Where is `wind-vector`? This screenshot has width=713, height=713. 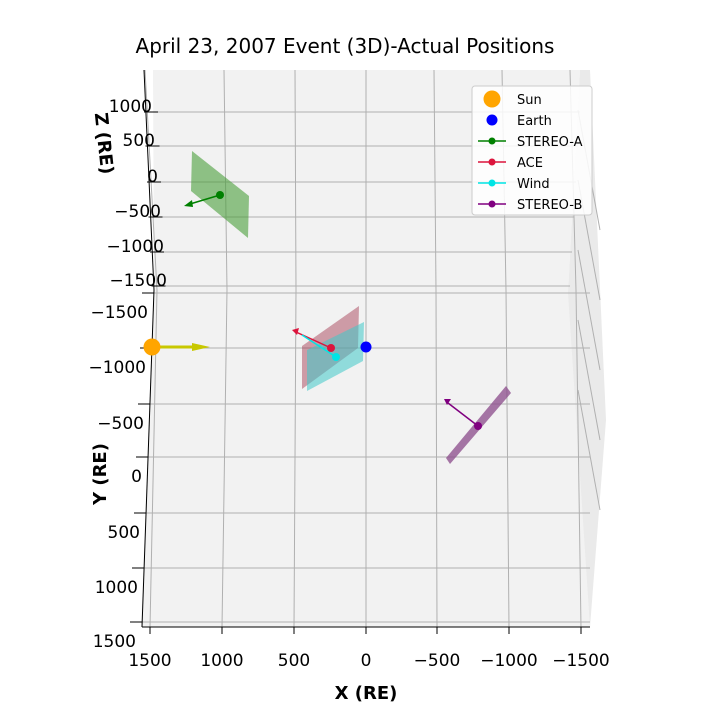 wind-vector is located at coordinates (319, 346).